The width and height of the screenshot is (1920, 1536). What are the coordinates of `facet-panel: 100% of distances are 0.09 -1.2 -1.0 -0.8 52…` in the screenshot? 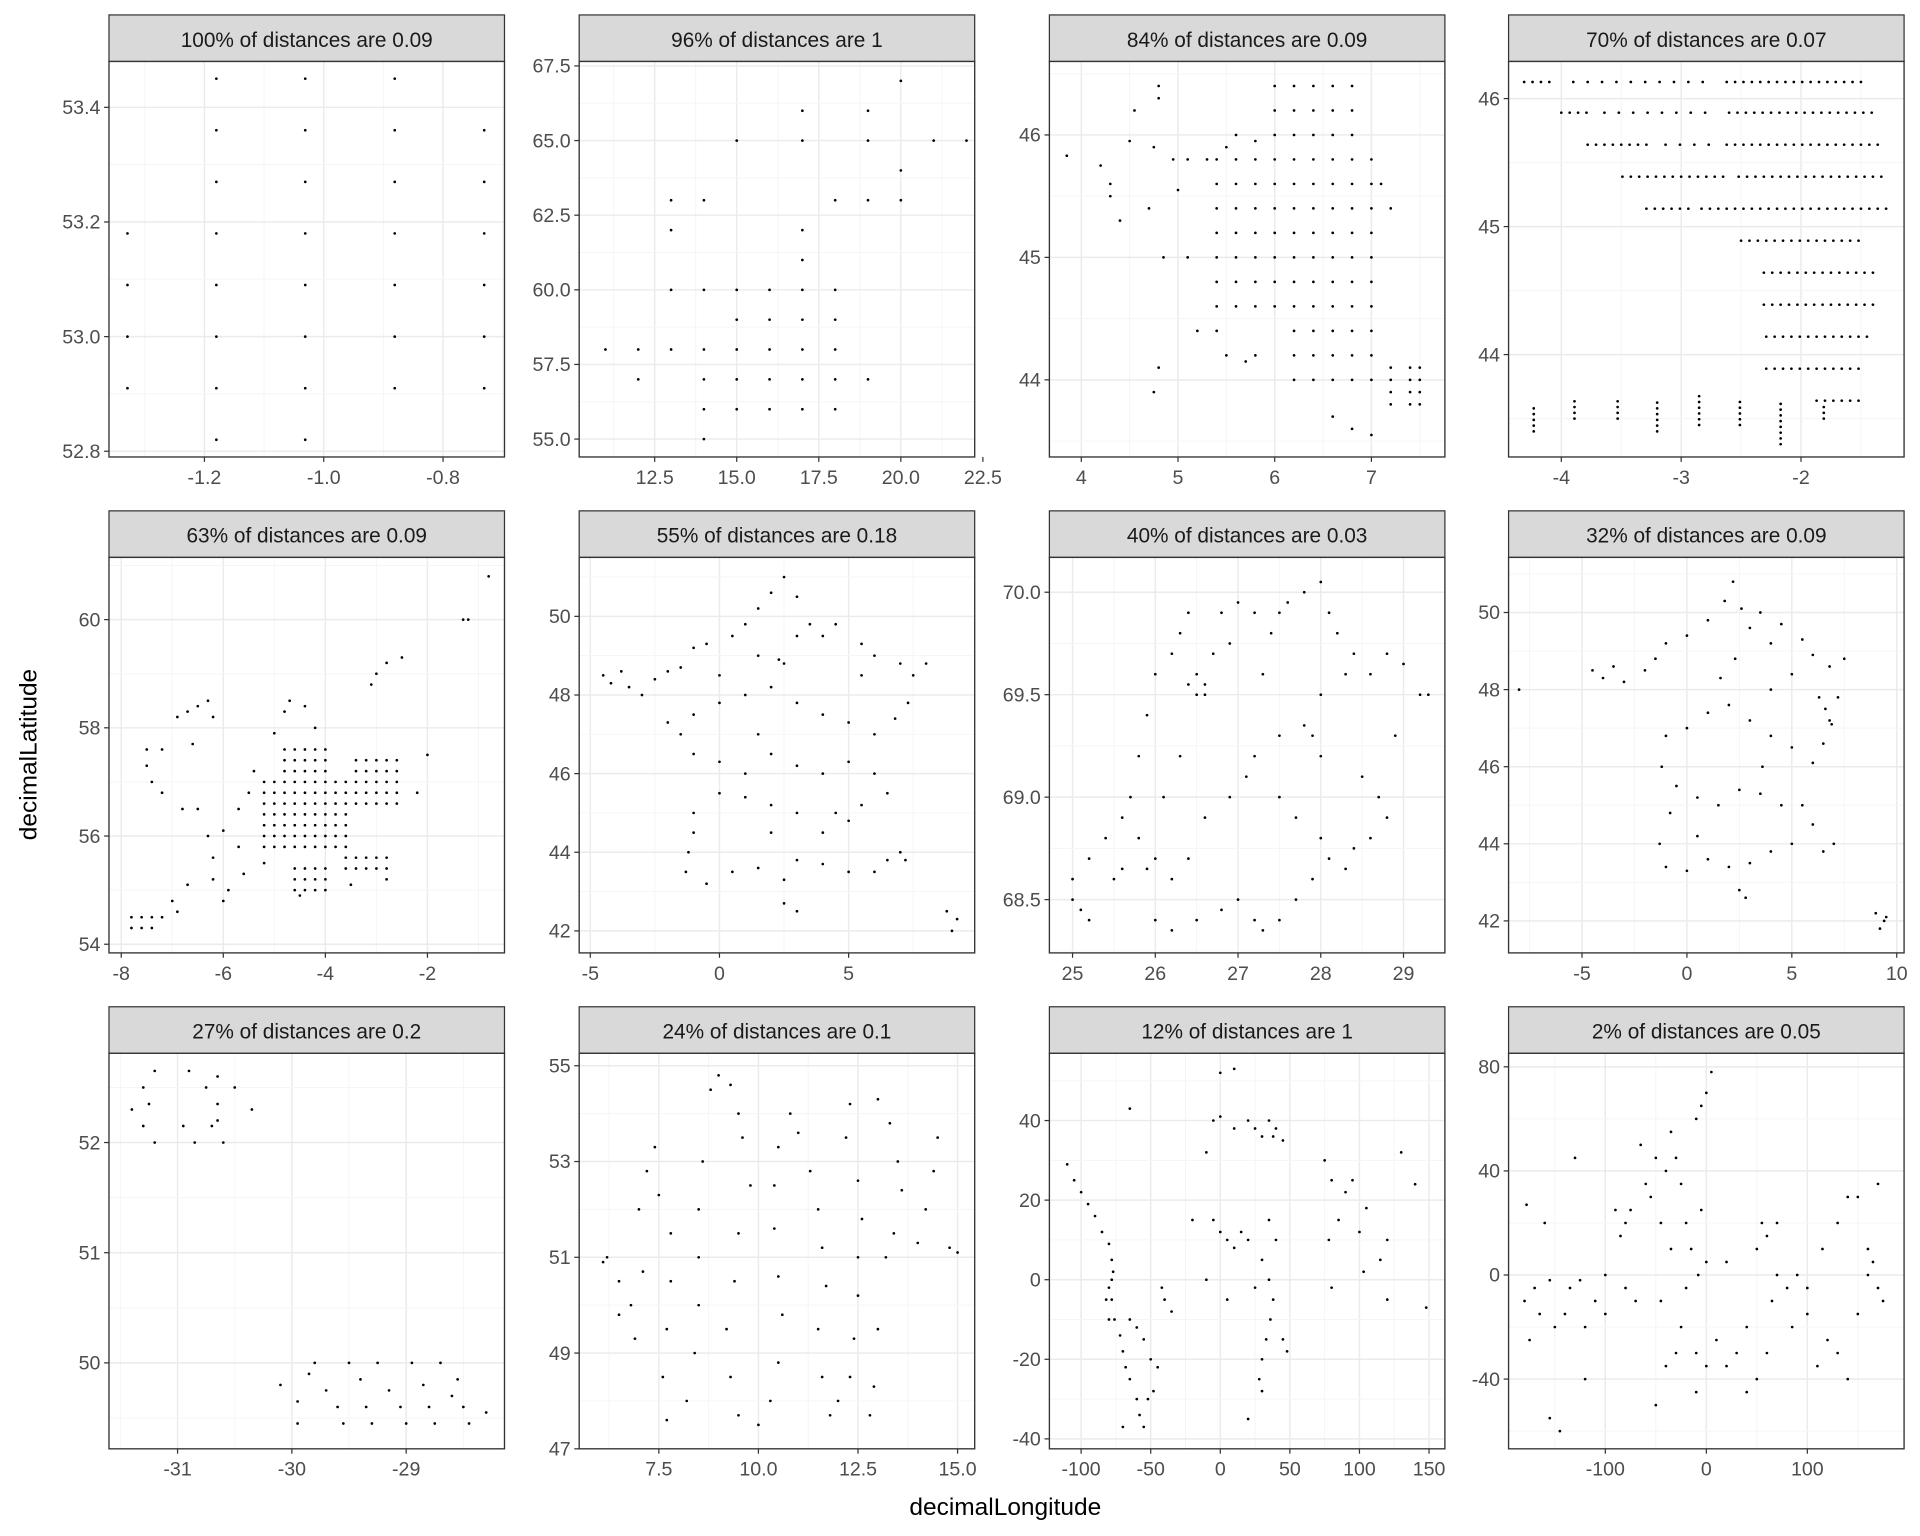 It's located at (284, 251).